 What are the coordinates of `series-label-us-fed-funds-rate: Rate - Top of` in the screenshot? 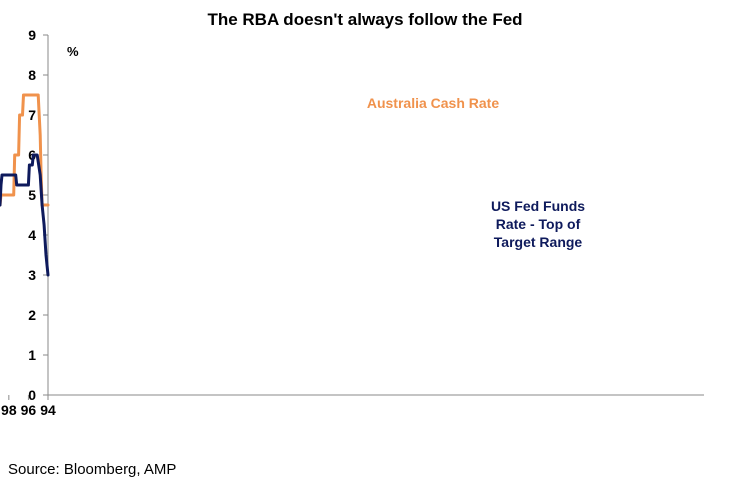 It's located at (538, 224).